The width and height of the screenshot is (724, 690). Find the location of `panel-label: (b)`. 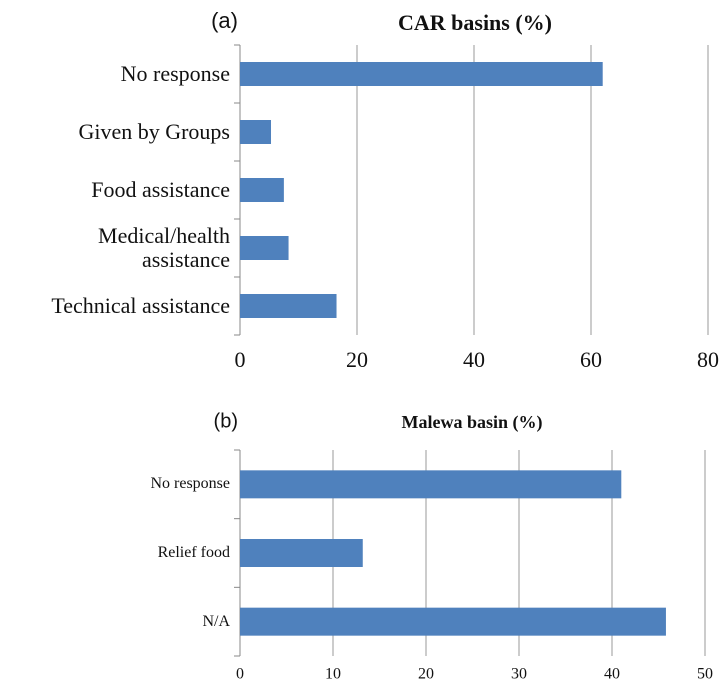

panel-label: (b) is located at coordinates (226, 421).